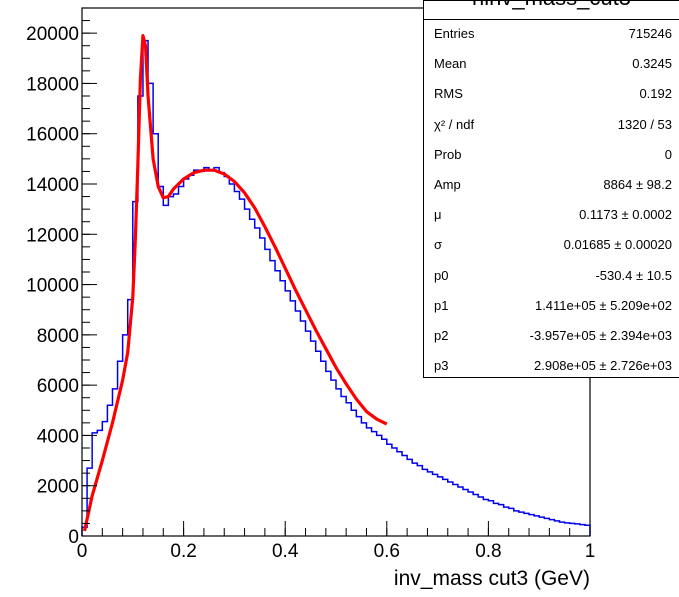 Image resolution: width=679 pixels, height=597 pixels. I want to click on x-tick-label: 1, so click(590, 551).